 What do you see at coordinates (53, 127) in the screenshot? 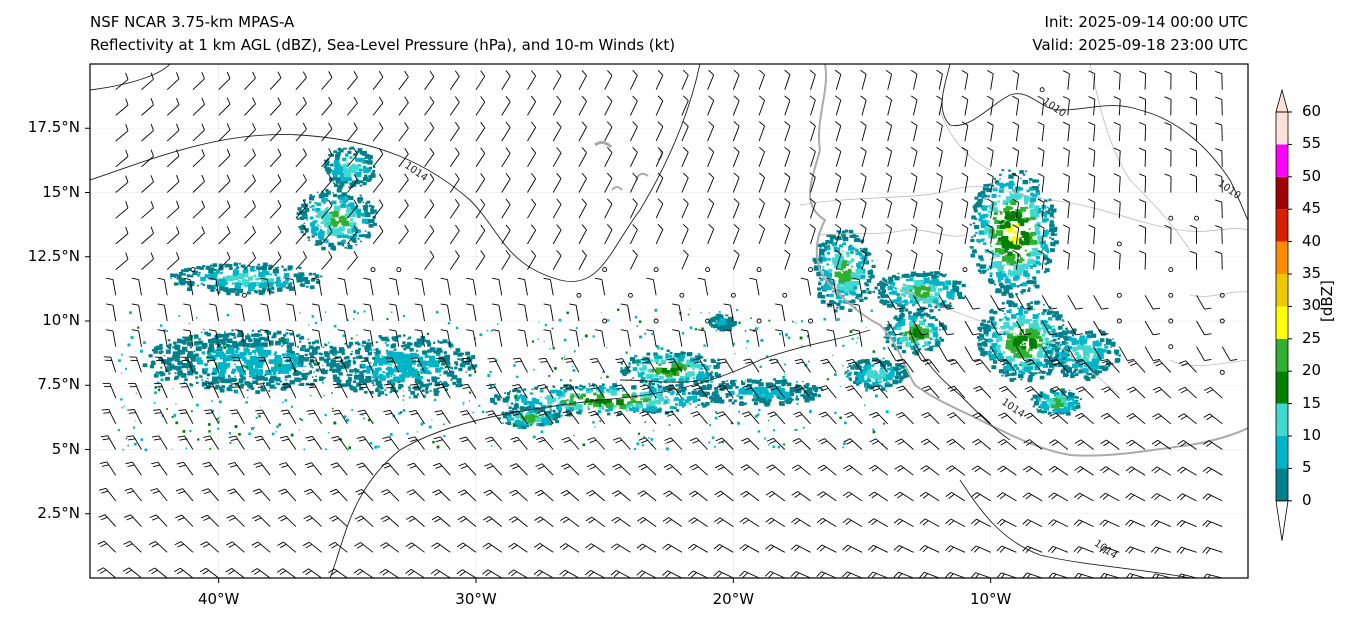
I see `lat-tick-label: 17.5°N` at bounding box center [53, 127].